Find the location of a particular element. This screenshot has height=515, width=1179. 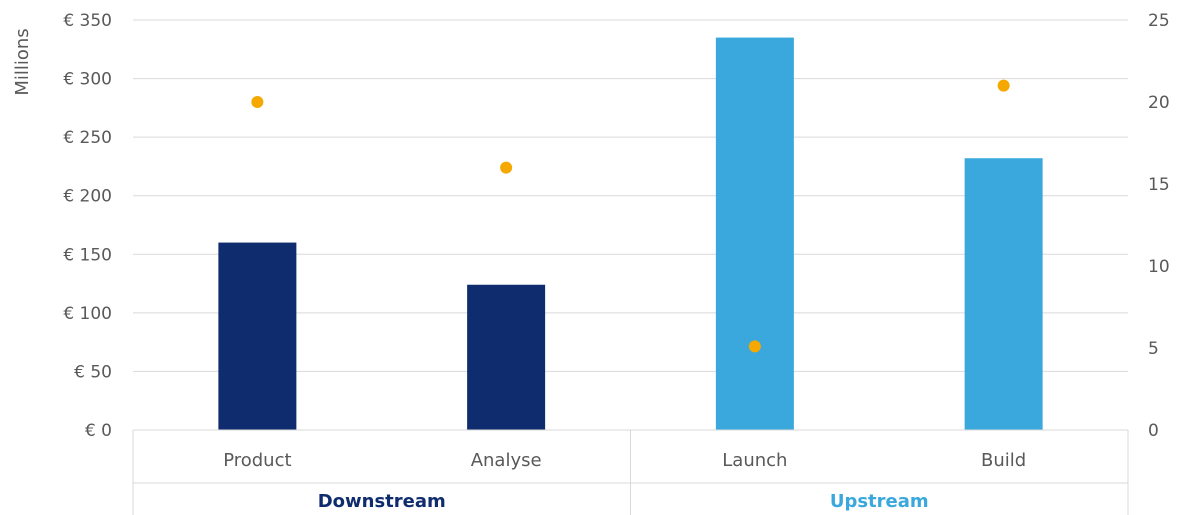

y2-tick-label: 15 is located at coordinates (1159, 185).